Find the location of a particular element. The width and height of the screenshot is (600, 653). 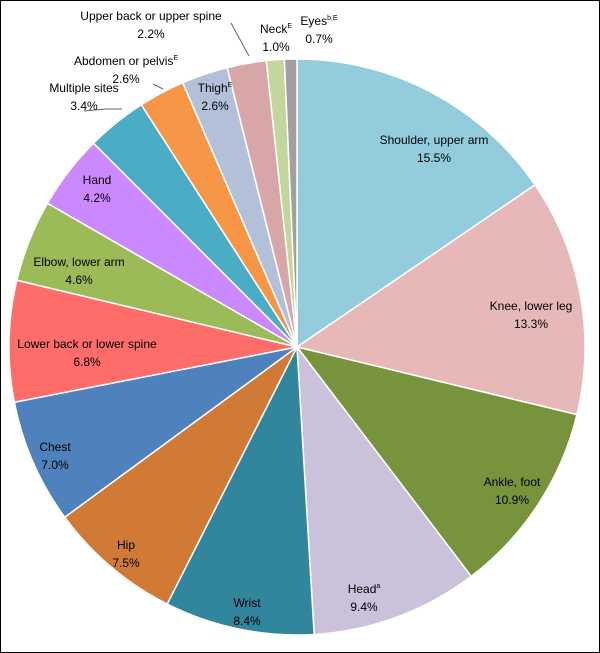

slice-label-value: 6.8% is located at coordinates (87, 362).